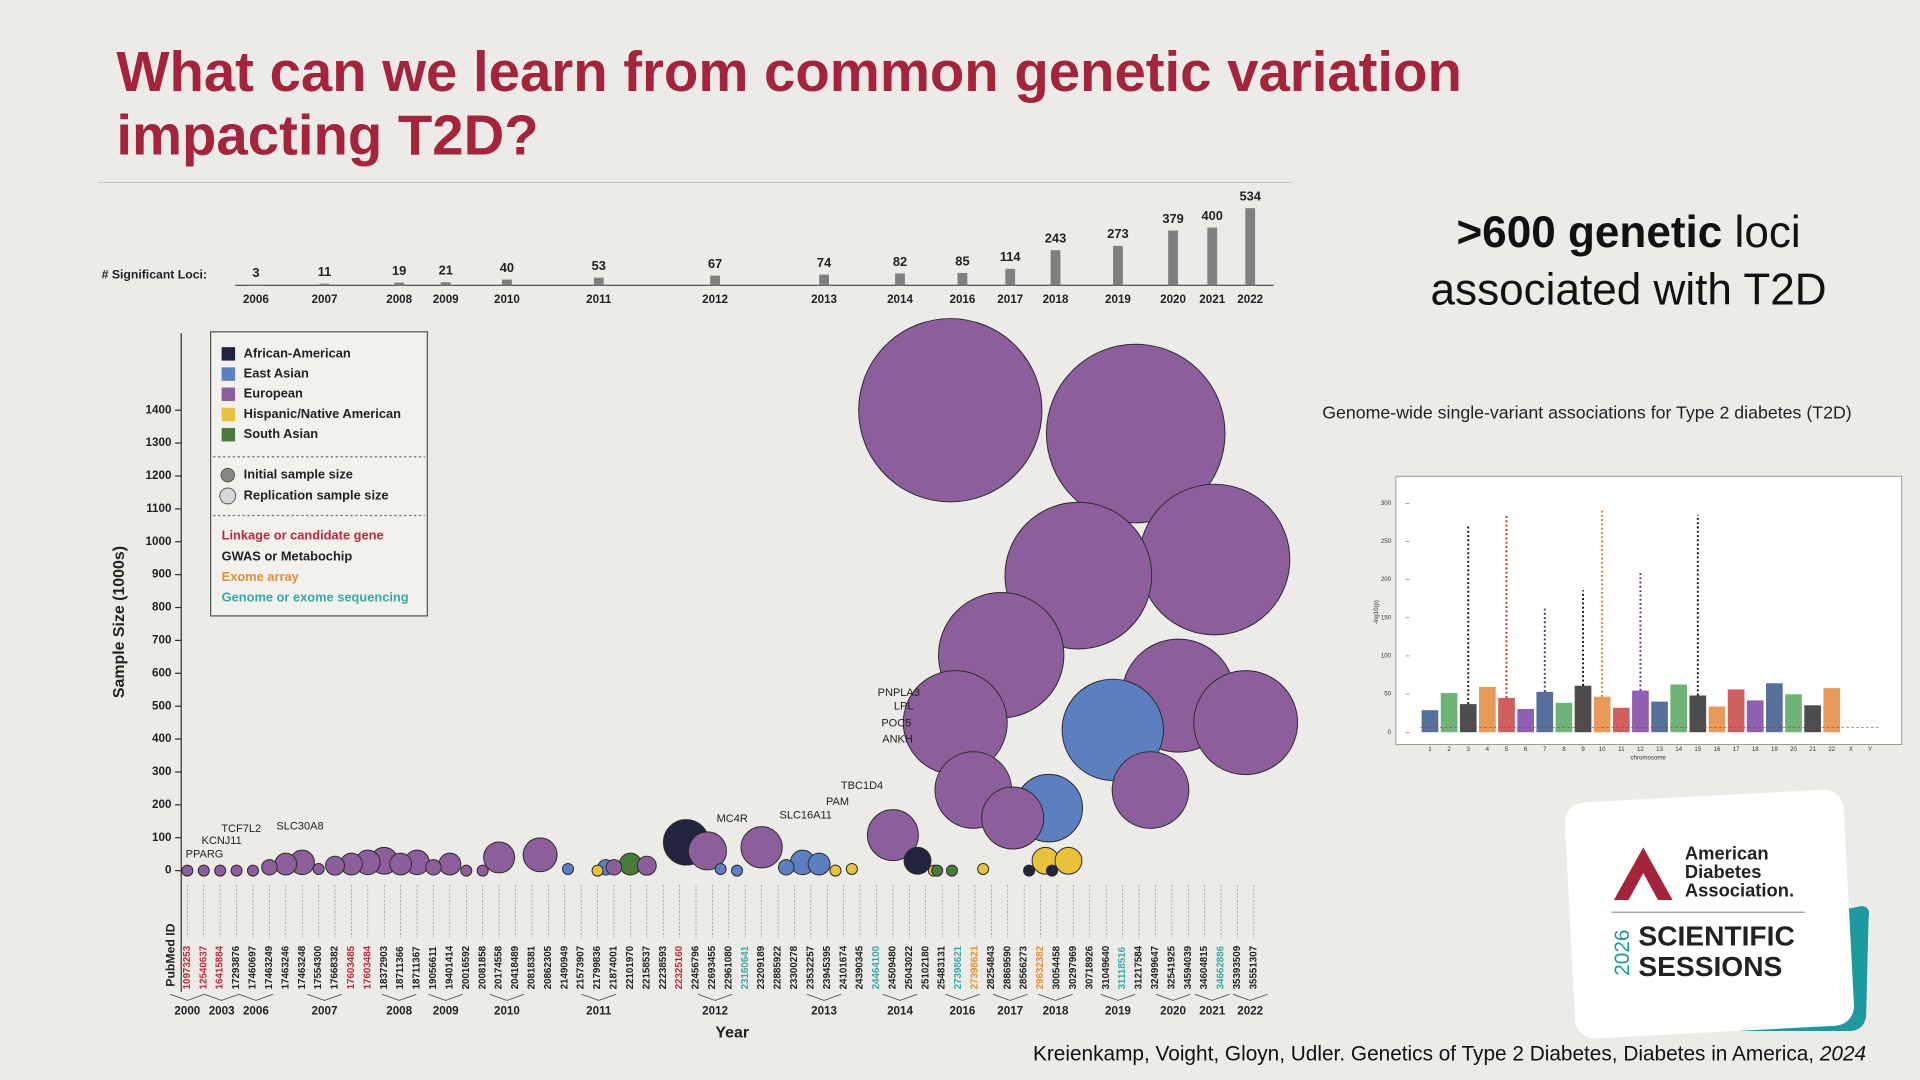  Describe the element at coordinates (1449, 749) in the screenshot. I see `manhattan-x-tick-label: 2` at that location.